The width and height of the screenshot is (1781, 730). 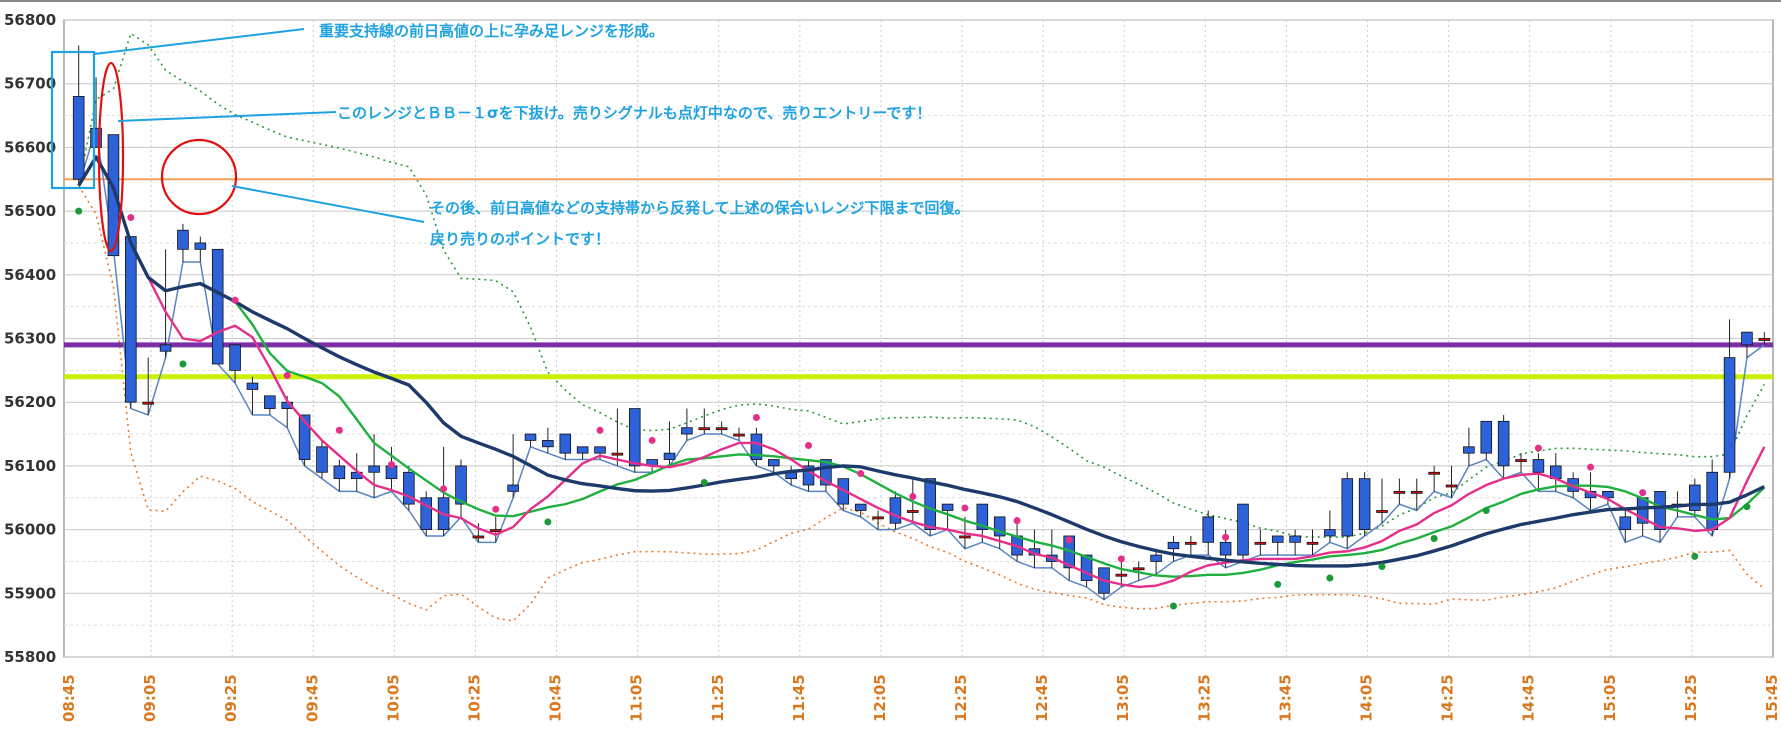 What do you see at coordinates (30, 275) in the screenshot?
I see `y-tick-label: 56400` at bounding box center [30, 275].